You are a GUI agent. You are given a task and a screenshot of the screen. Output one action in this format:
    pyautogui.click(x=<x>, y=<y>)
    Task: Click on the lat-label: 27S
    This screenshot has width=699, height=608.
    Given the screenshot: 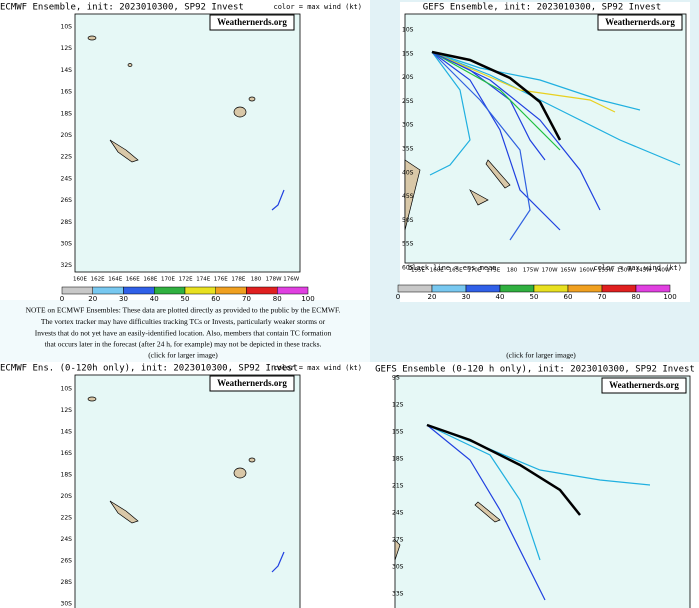 What is the action you would take?
    pyautogui.click(x=398, y=540)
    